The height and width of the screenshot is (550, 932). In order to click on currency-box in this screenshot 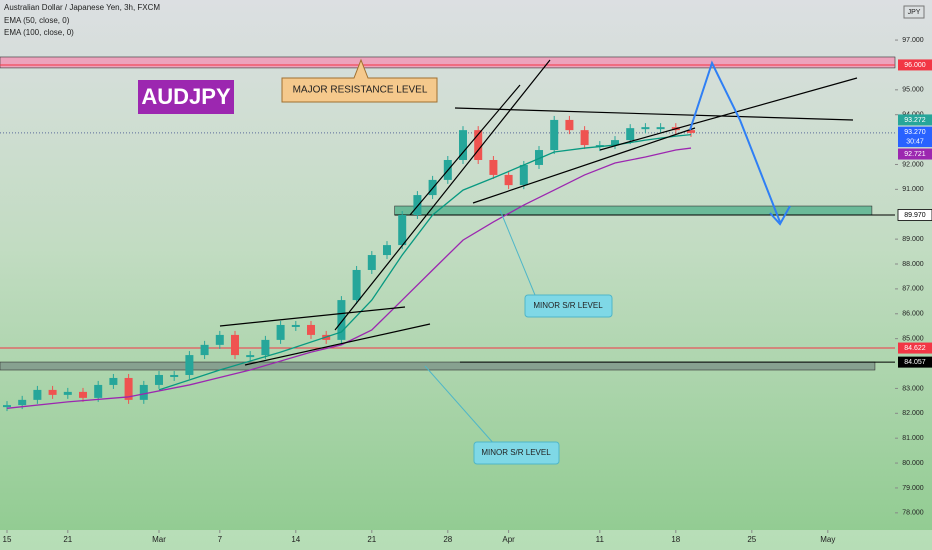, I will do `click(914, 12)`.